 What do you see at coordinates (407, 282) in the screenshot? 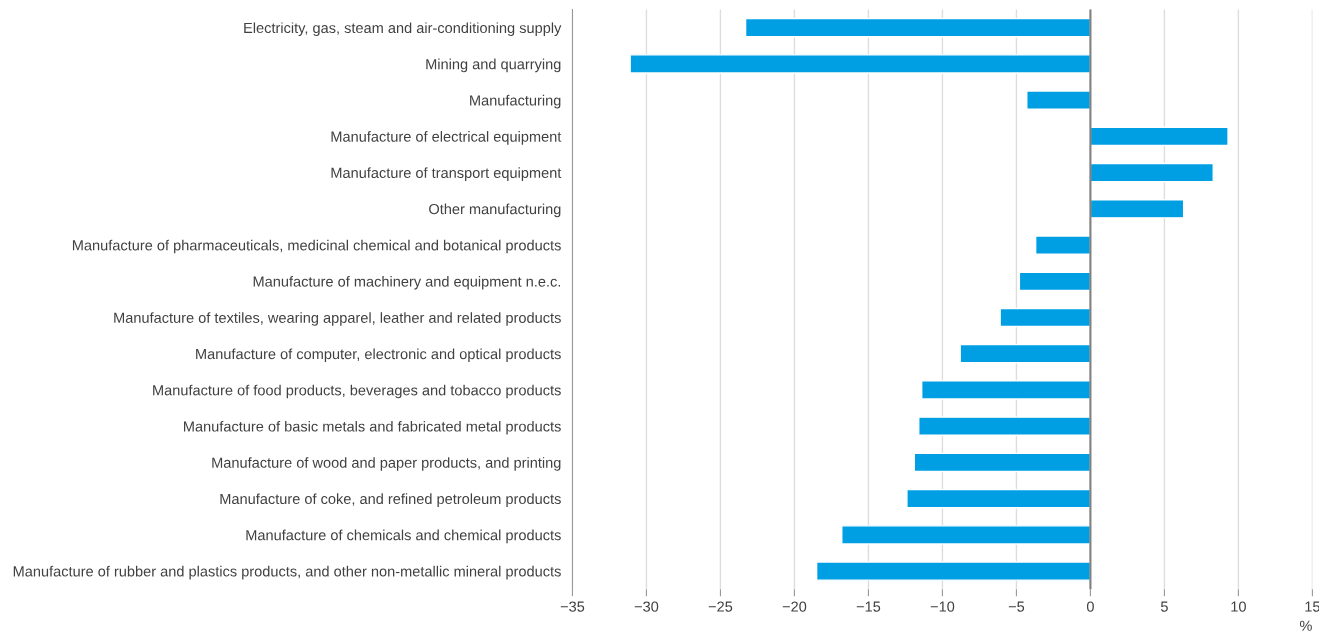
I see `y-tick-label: Manufacture of machinery and equipment n.e.c.` at bounding box center [407, 282].